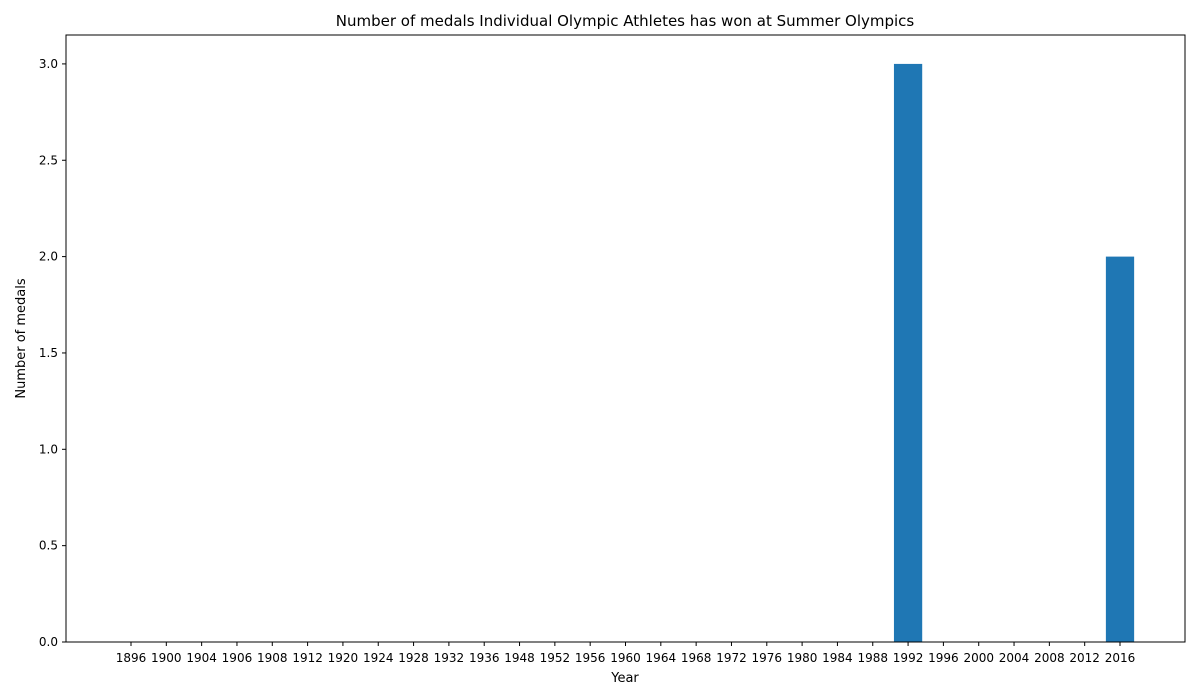 The image size is (1200, 700). Describe the element at coordinates (343, 658) in the screenshot. I see `x-tick-label: 1920` at that location.